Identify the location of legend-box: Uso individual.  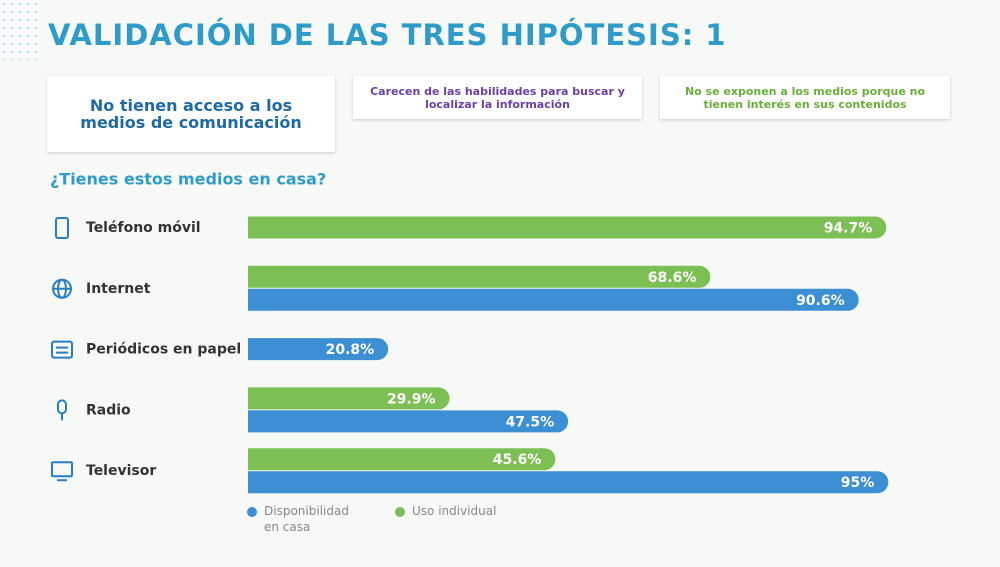
(454, 511).